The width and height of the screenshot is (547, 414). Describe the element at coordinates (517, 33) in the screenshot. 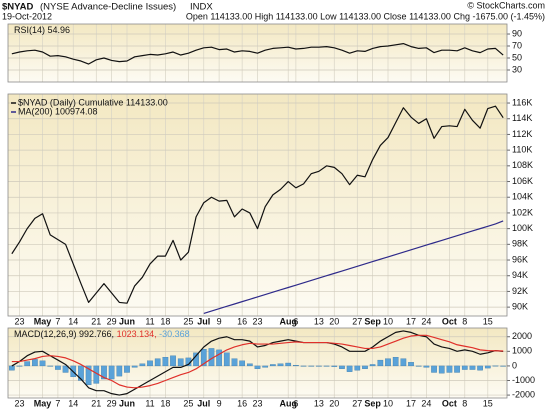

I see `y-tick-label: 90` at that location.